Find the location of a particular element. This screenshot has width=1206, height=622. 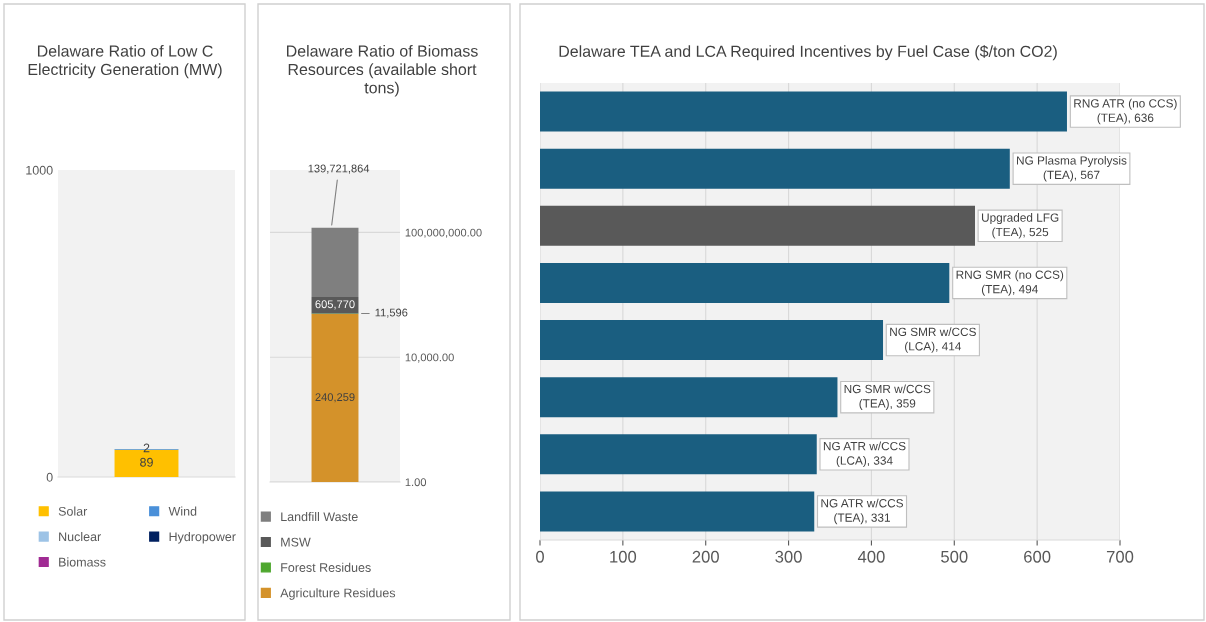

data-label: 605,770 is located at coordinates (335, 305).